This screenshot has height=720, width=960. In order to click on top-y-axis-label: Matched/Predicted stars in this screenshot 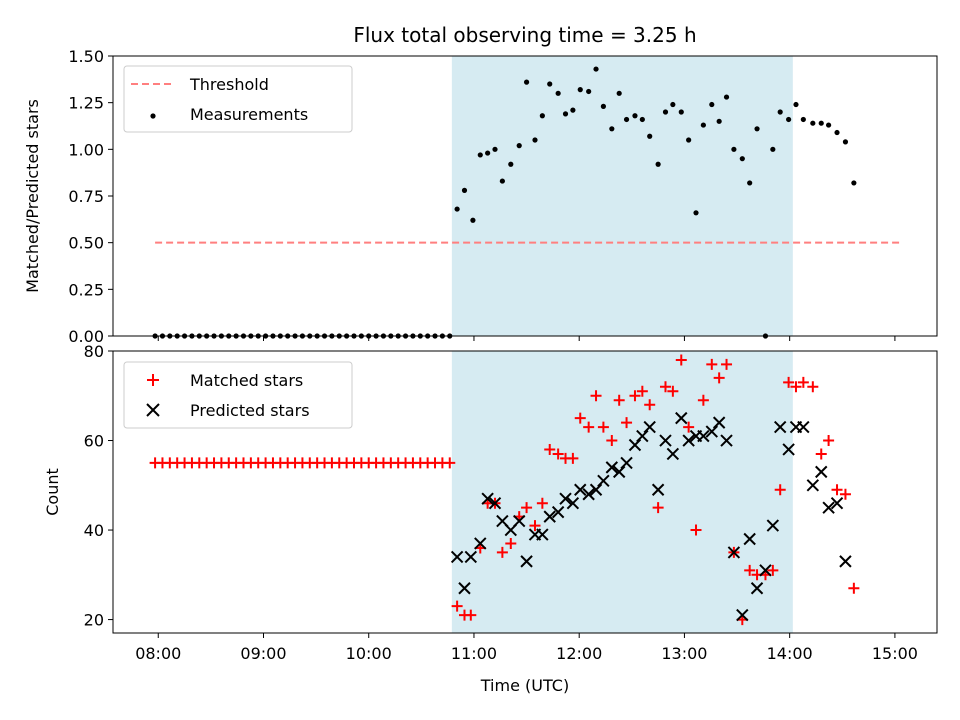, I will do `click(32, 196)`.